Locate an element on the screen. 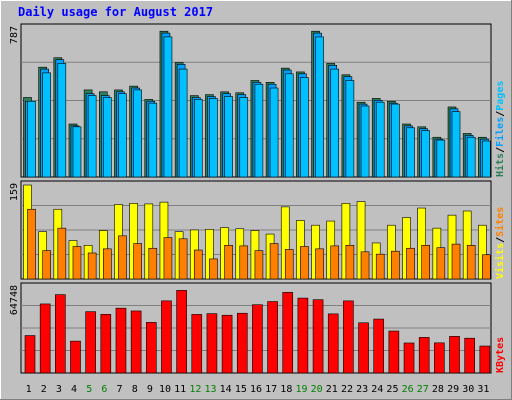  kbytes-legend: KBytes is located at coordinates (500, 355).